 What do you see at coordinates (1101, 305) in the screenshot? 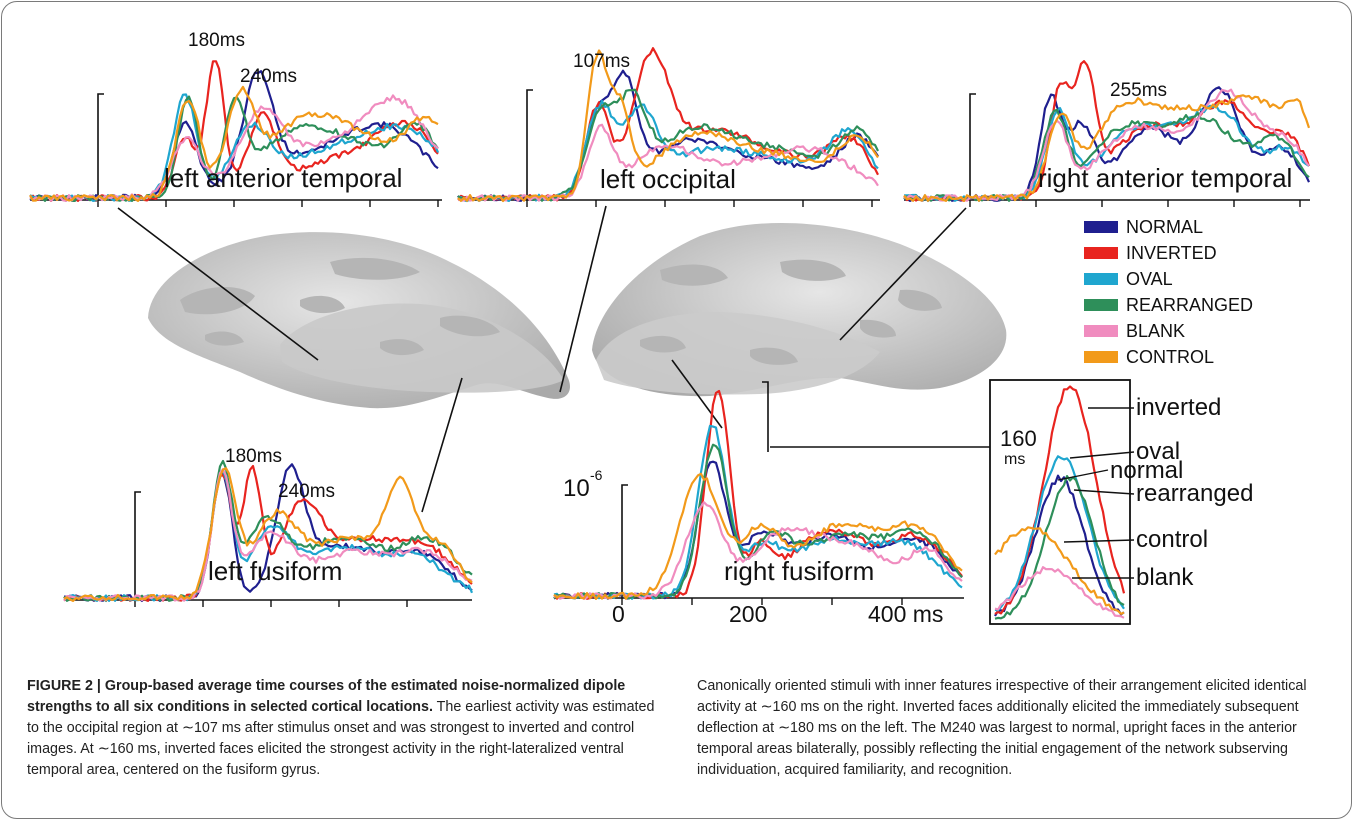
I see `legend-swatch-rearranged` at bounding box center [1101, 305].